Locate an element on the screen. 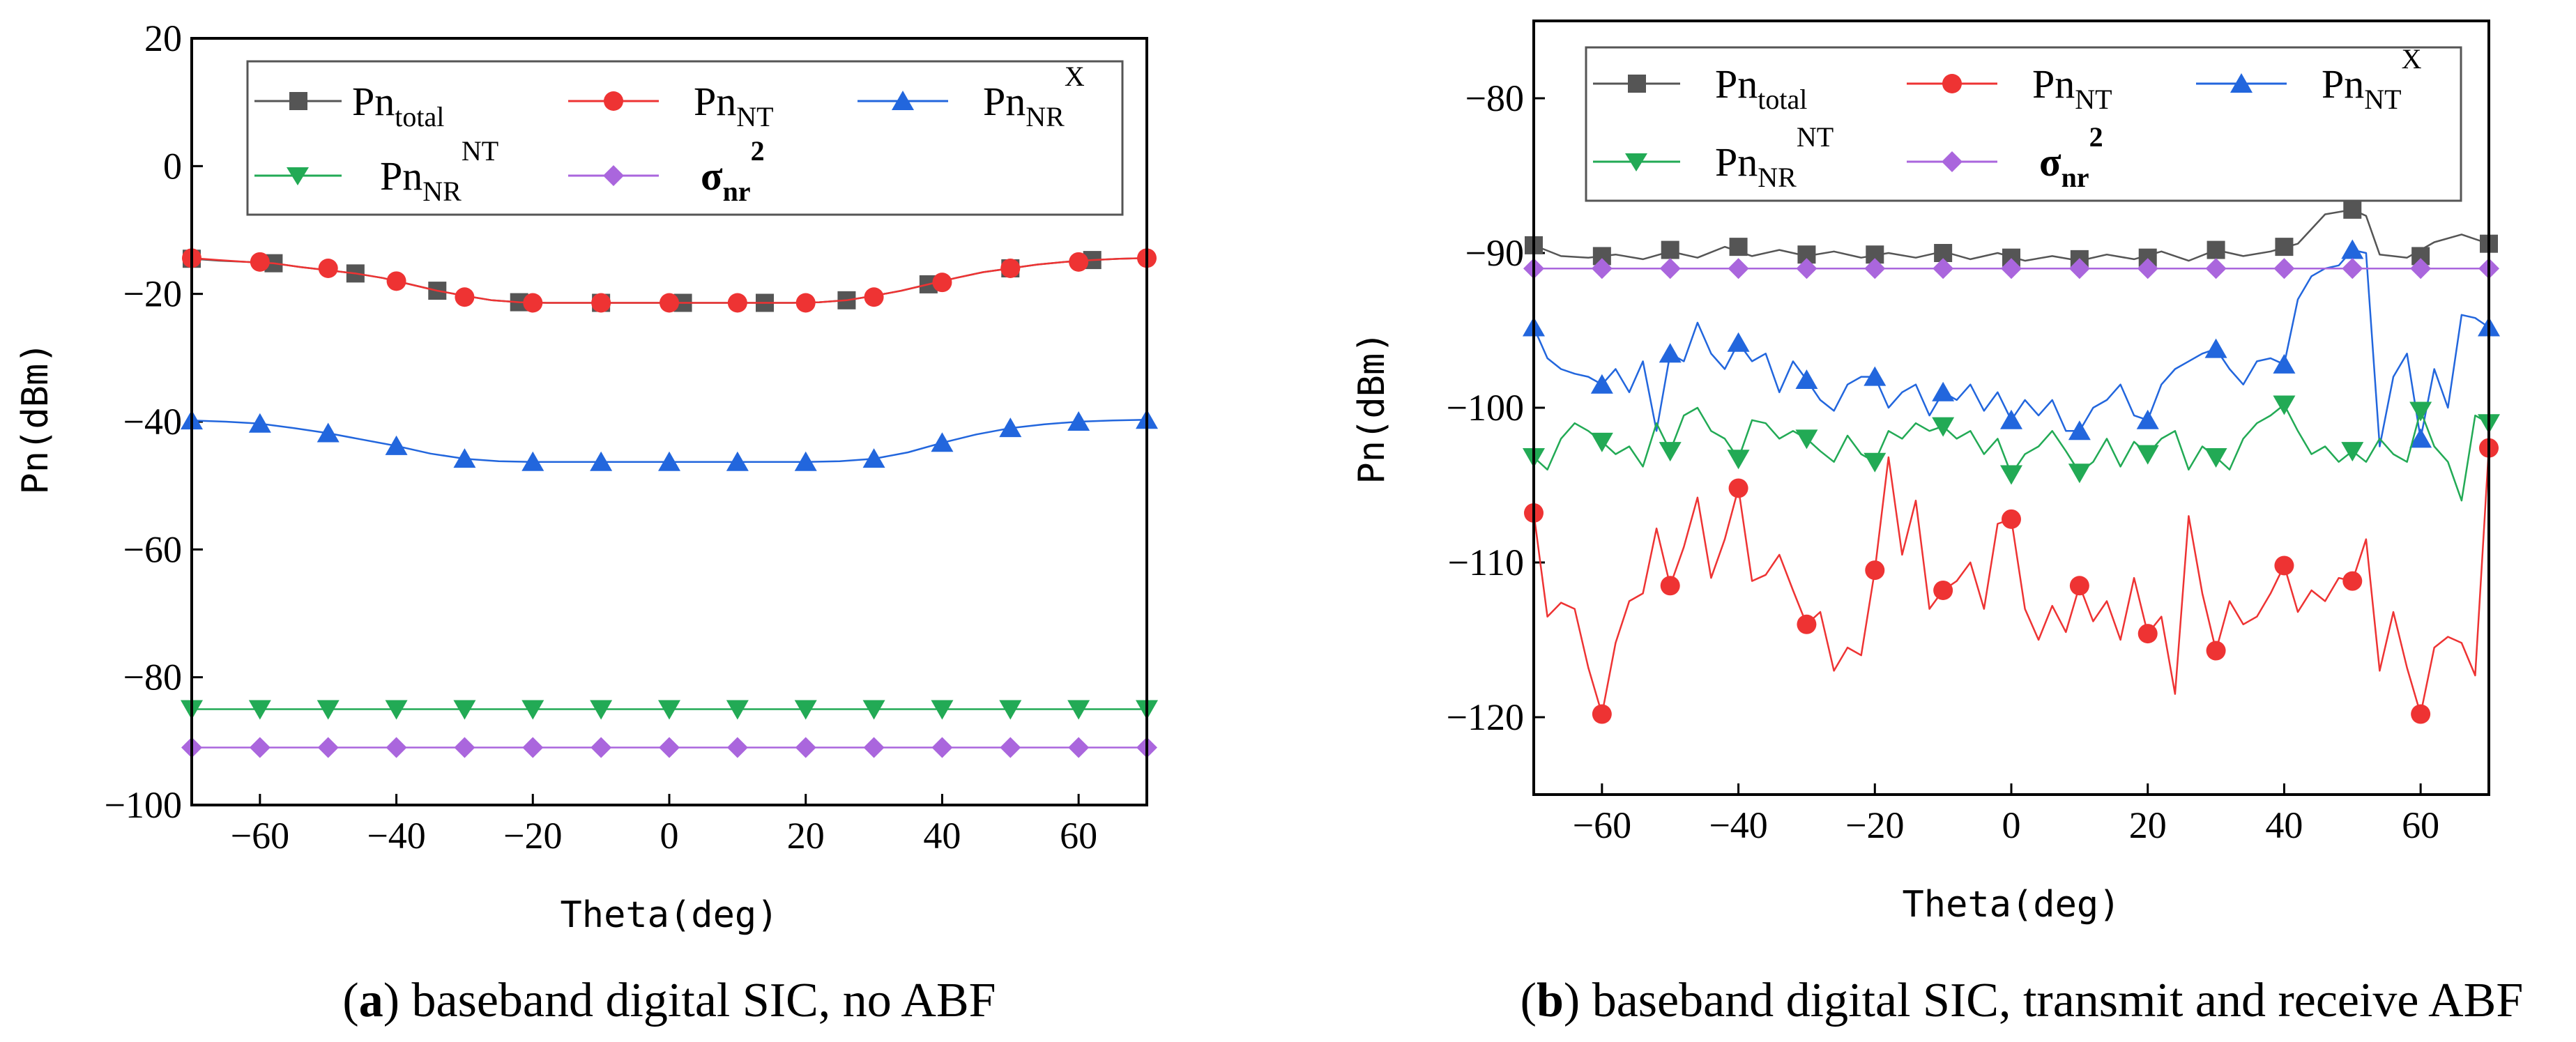  chart-b-xtick-label: −60 is located at coordinates (1602, 825).